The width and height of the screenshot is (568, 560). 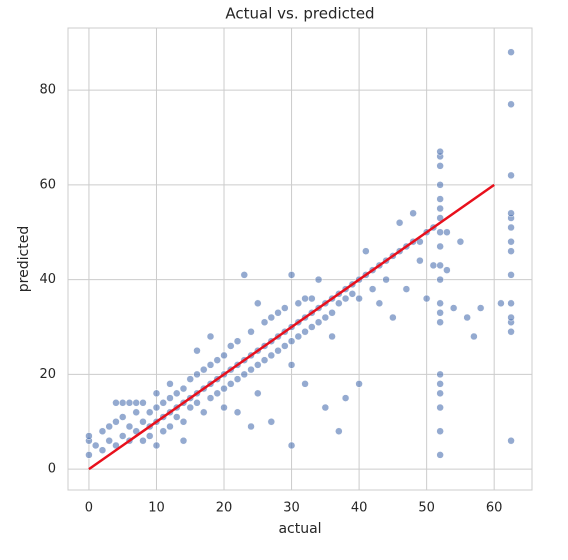 What do you see at coordinates (299, 14) in the screenshot?
I see `chart-title: Actual vs. predicted` at bounding box center [299, 14].